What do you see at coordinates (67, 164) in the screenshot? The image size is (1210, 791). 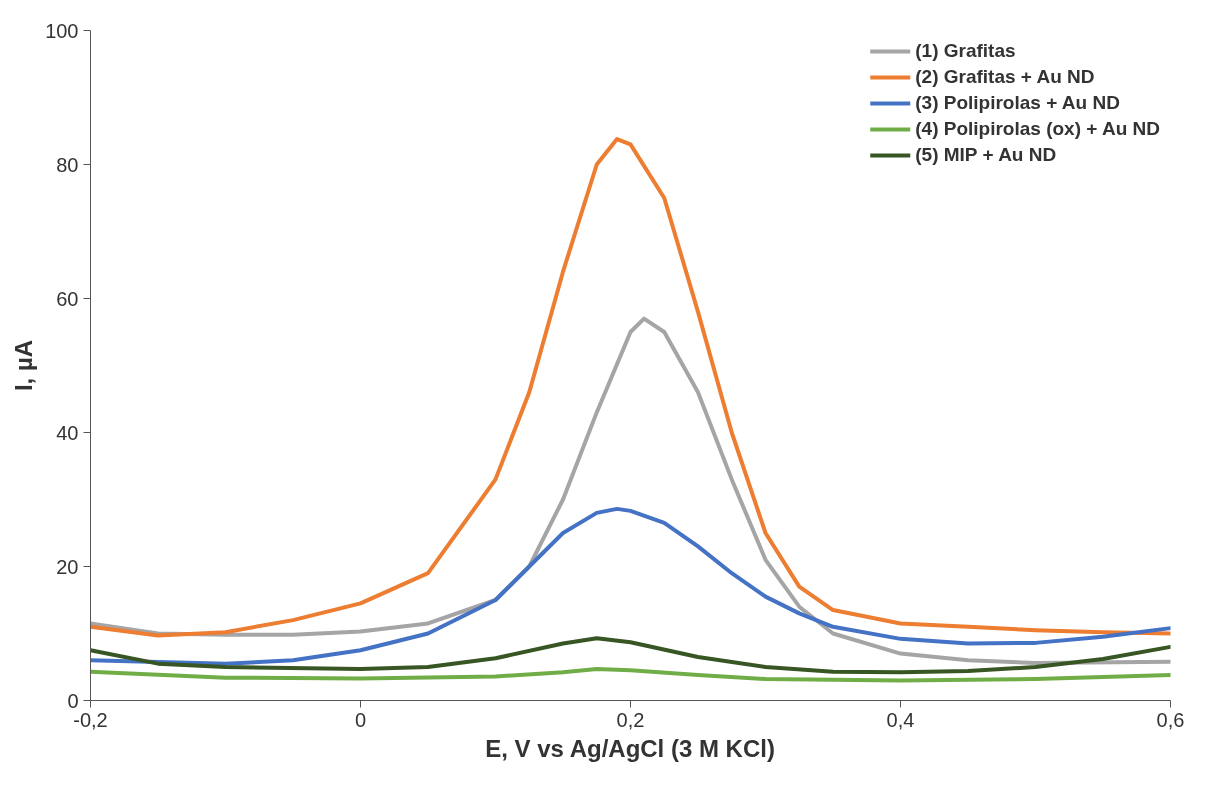 I see `y-tick-label: 80` at bounding box center [67, 164].